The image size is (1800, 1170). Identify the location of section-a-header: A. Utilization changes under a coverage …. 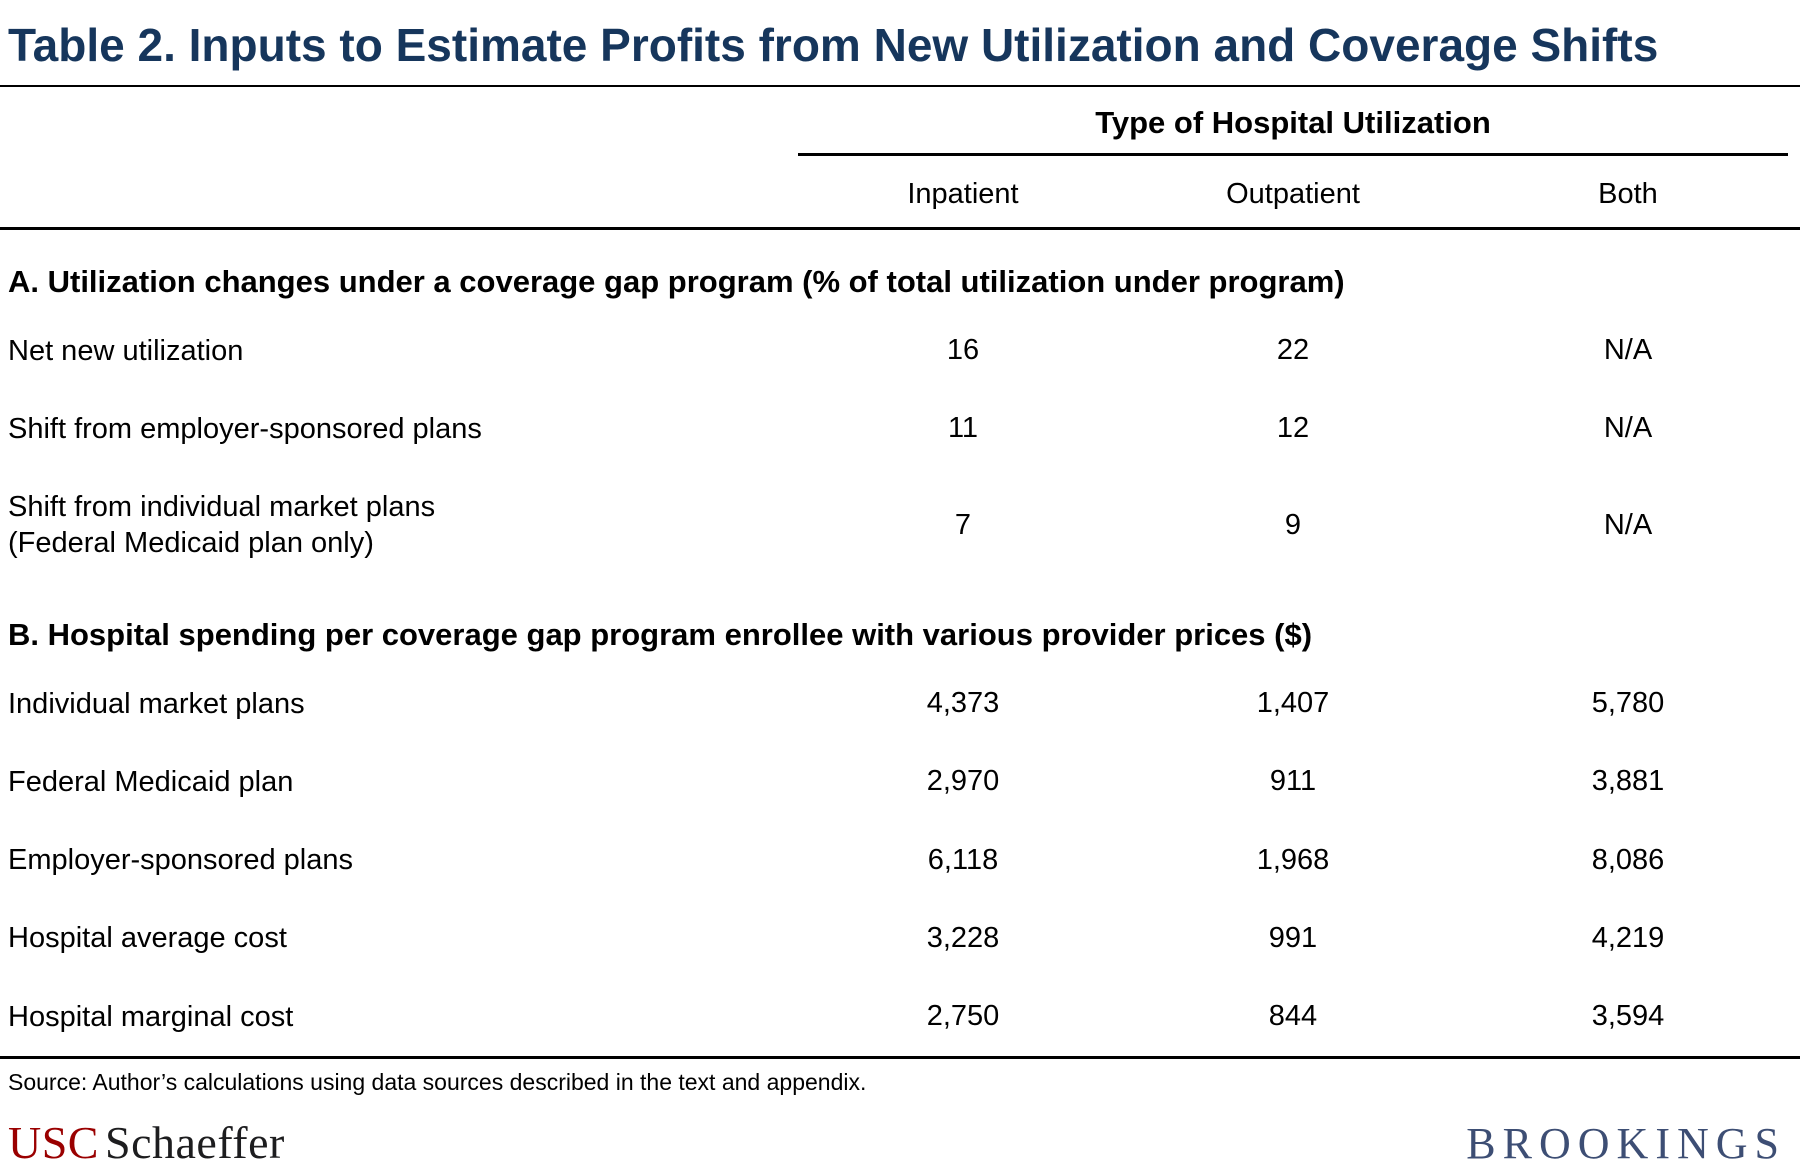
(676, 281).